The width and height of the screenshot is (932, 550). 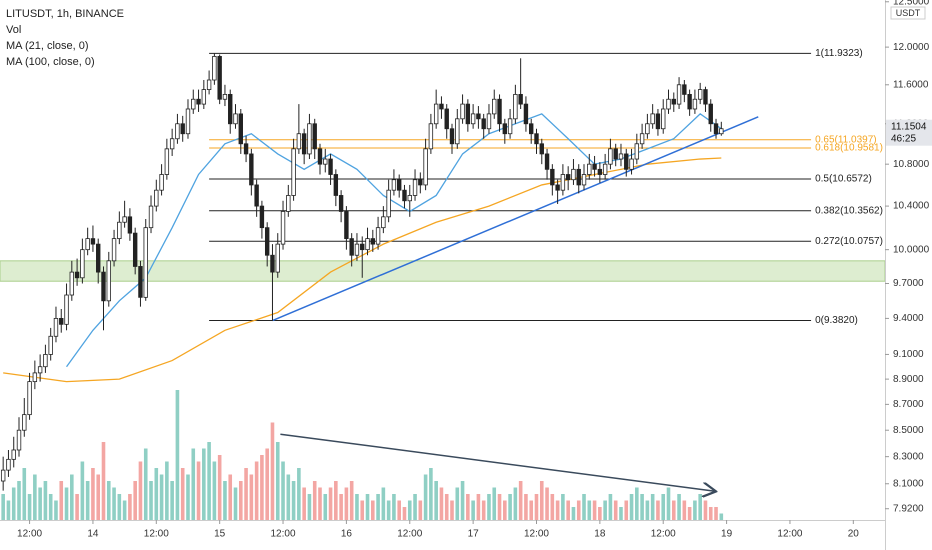 What do you see at coordinates (911, 206) in the screenshot?
I see `y-tick-label: 10.4000` at bounding box center [911, 206].